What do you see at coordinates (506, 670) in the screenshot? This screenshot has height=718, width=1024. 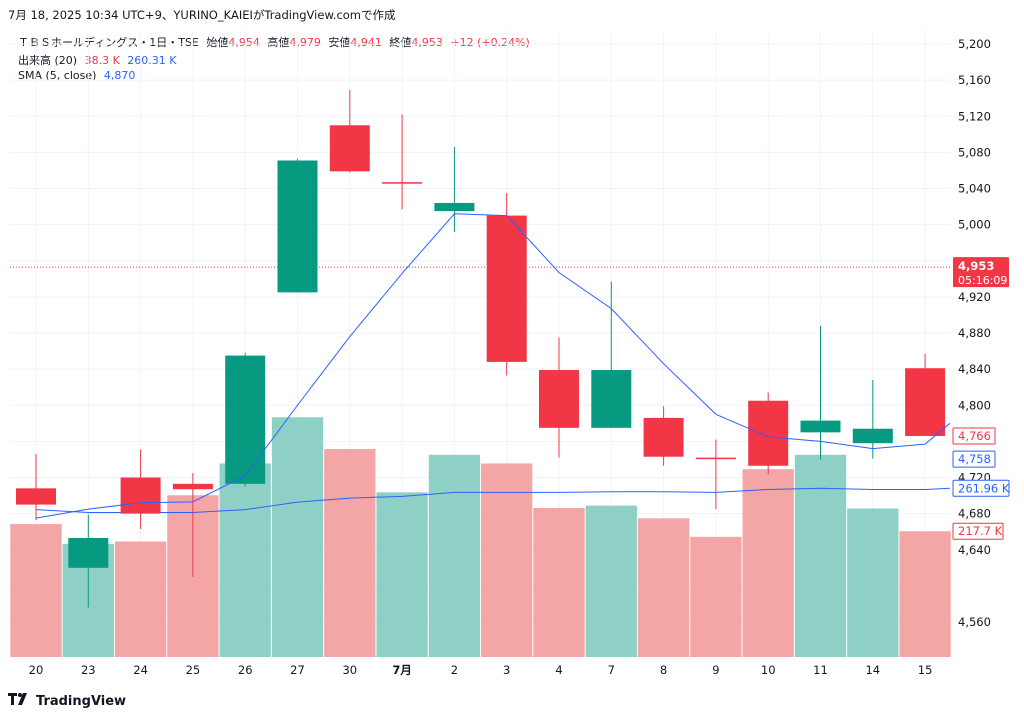 I see `time-tick-label: 3` at bounding box center [506, 670].